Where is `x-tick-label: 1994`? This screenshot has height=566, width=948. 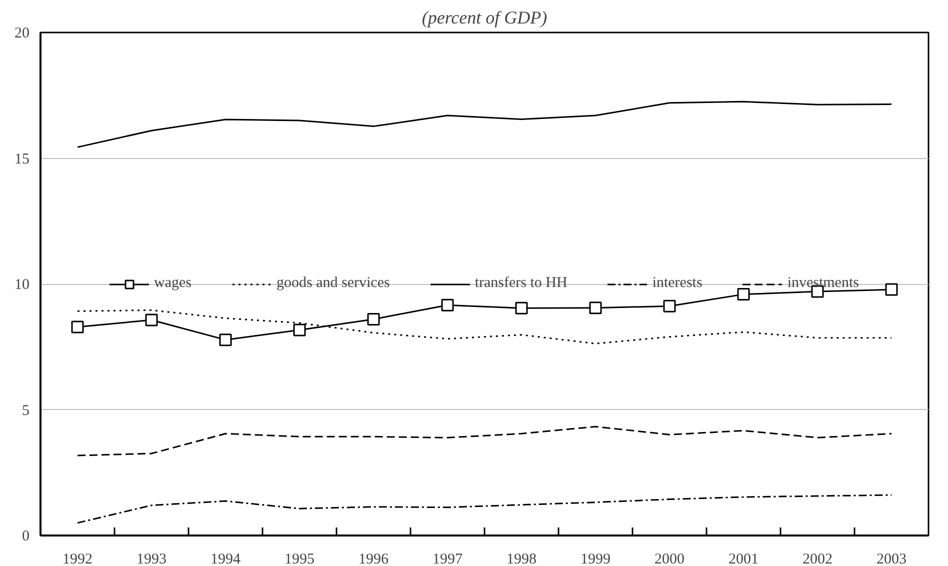
x-tick-label: 1994 is located at coordinates (225, 559).